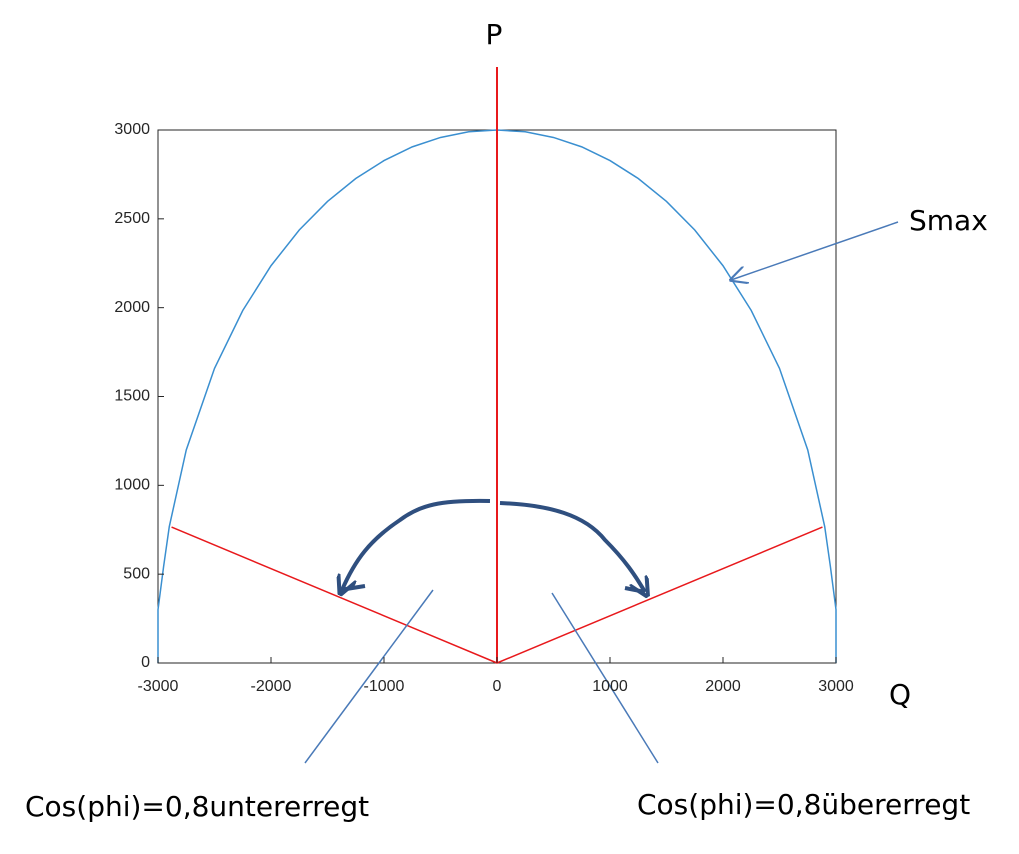 The image size is (1019, 854). Describe the element at coordinates (610, 686) in the screenshot. I see `x-tick-label: 1000` at that location.